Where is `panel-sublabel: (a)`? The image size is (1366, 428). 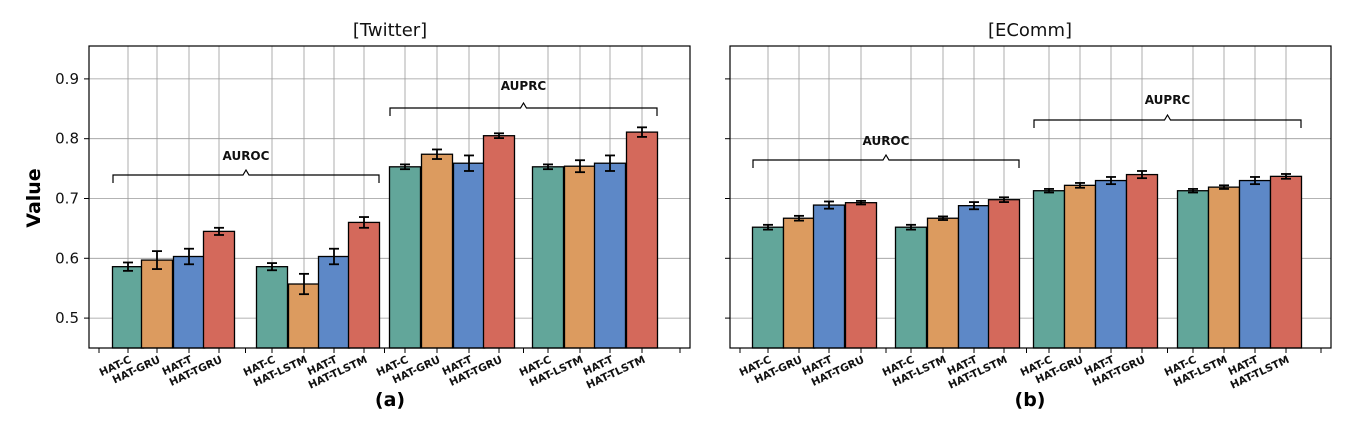
panel-sublabel: (a) is located at coordinates (390, 400).